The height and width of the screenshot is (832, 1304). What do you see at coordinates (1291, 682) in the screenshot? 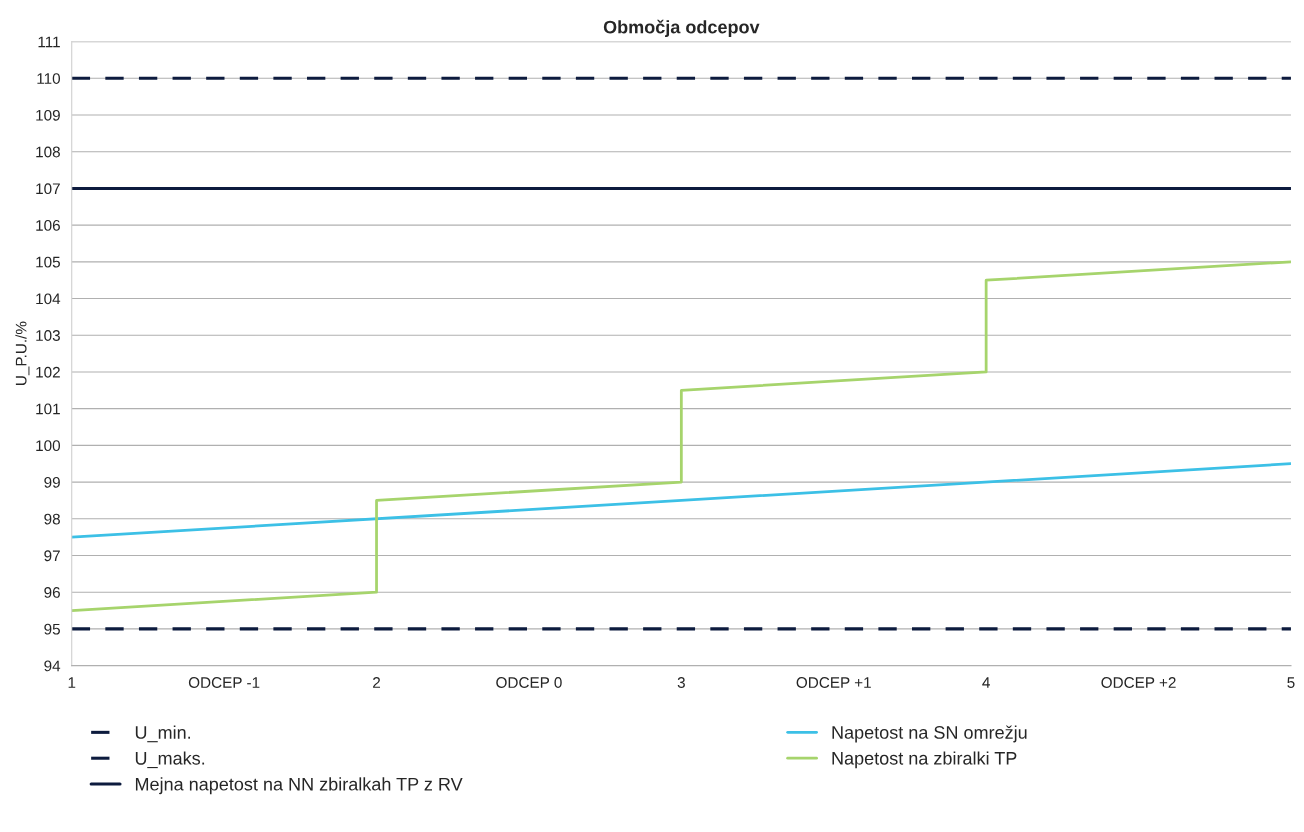
I see `x-tick-label: 5` at bounding box center [1291, 682].